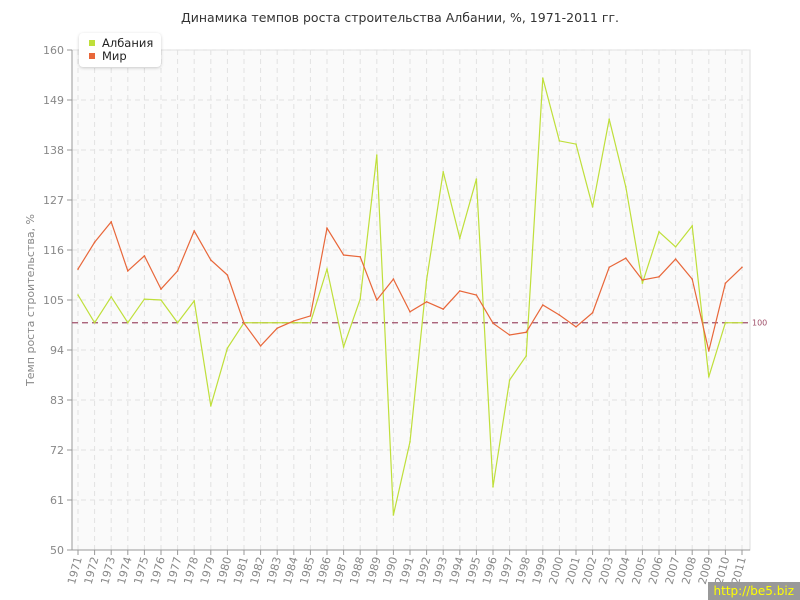 This screenshot has height=600, width=800. I want to click on y-tick-label: 116, so click(53, 250).